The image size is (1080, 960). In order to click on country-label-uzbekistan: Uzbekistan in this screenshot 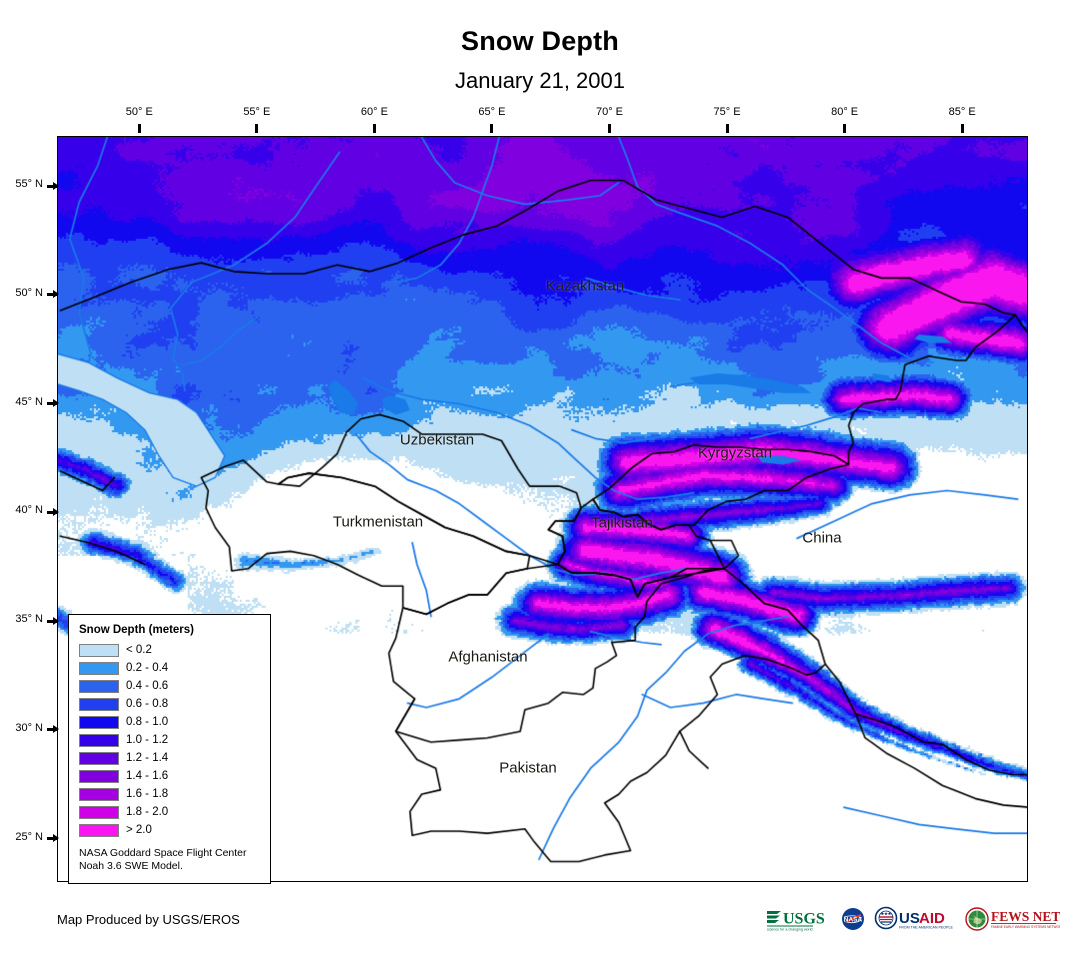, I will do `click(437, 440)`.